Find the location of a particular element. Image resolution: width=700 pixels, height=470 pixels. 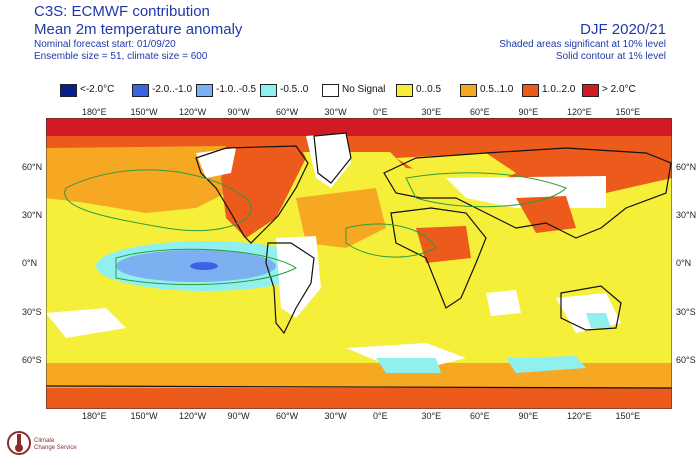

thermometer-logo-icon is located at coordinates (19, 443).